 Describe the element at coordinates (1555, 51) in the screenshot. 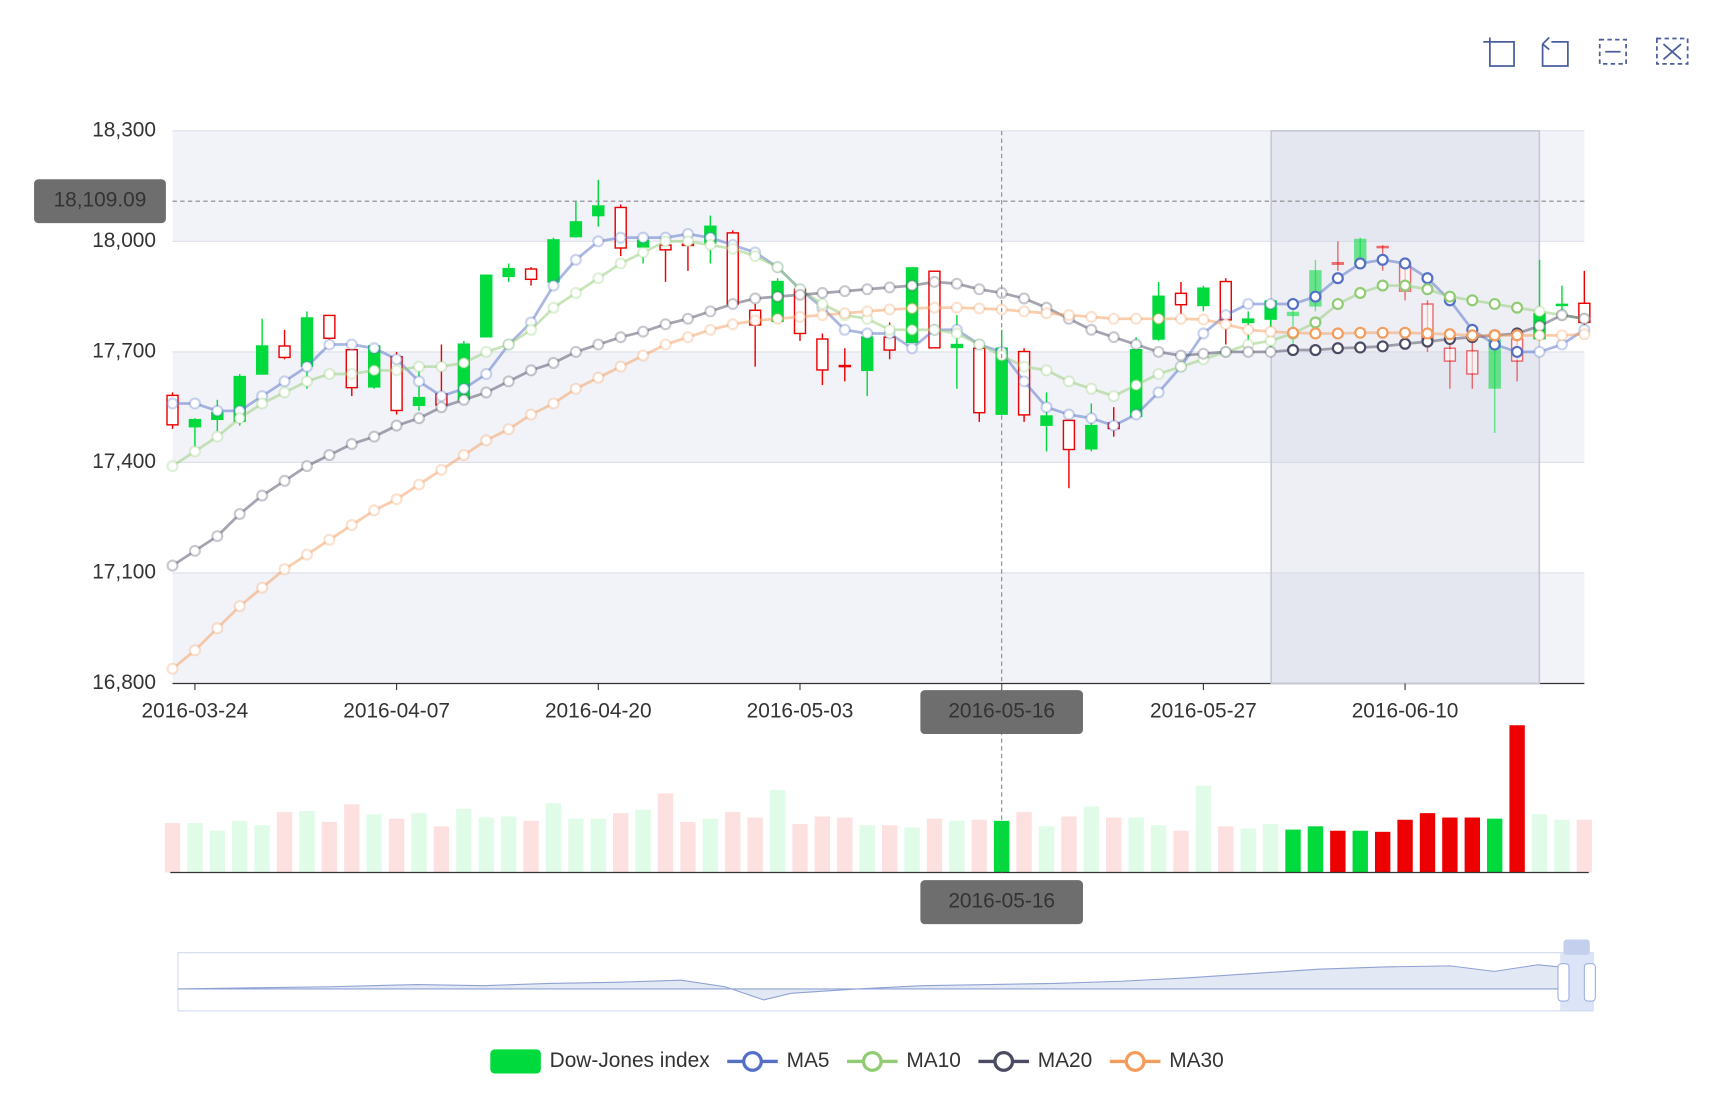

I see `zoom-reset-tool` at that location.